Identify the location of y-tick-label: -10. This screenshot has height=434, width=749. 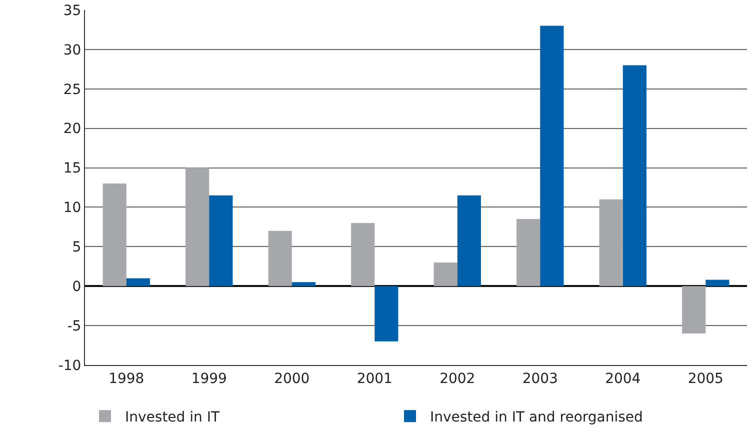
(70, 366).